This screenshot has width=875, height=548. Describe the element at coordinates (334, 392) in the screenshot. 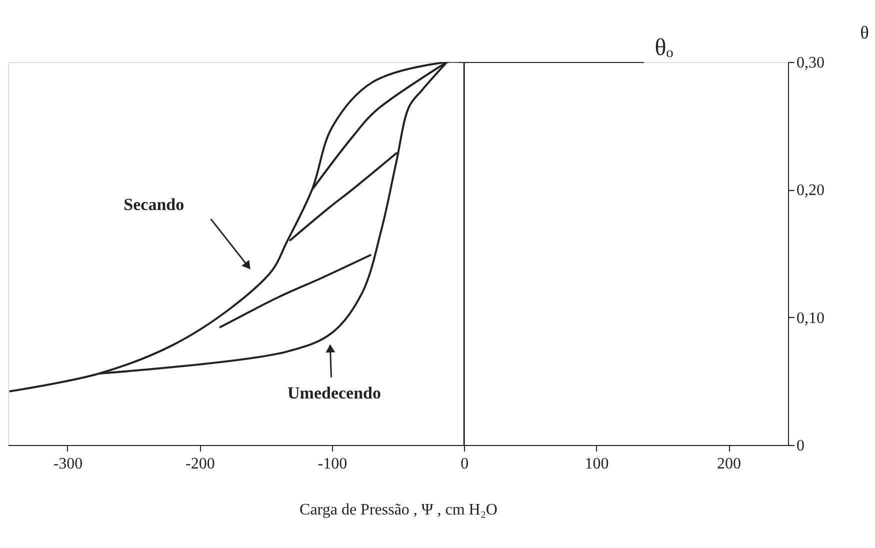

I see `annotation: Umedecendo` at that location.